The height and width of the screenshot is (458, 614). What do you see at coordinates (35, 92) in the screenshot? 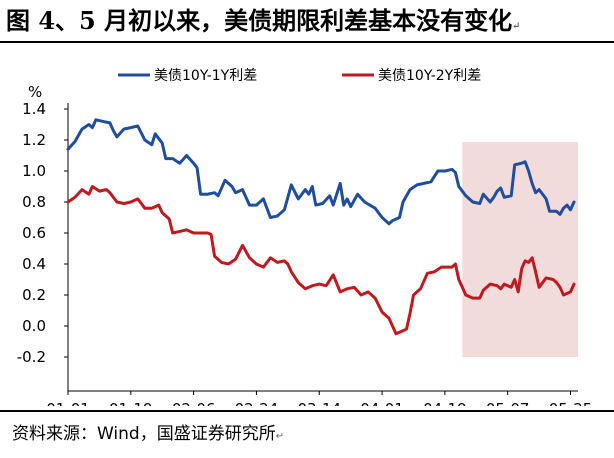
I see `y-axis-unit-label: %` at bounding box center [35, 92].